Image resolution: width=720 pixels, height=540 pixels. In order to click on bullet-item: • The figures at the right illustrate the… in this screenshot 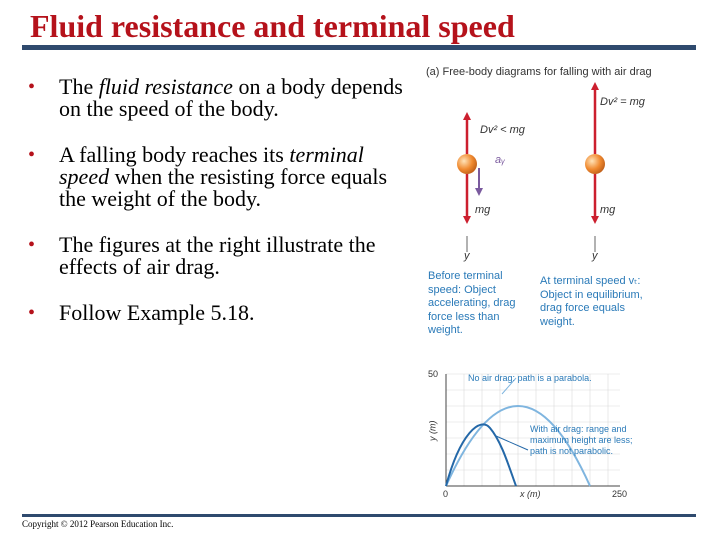, I will do `click(218, 256)`.